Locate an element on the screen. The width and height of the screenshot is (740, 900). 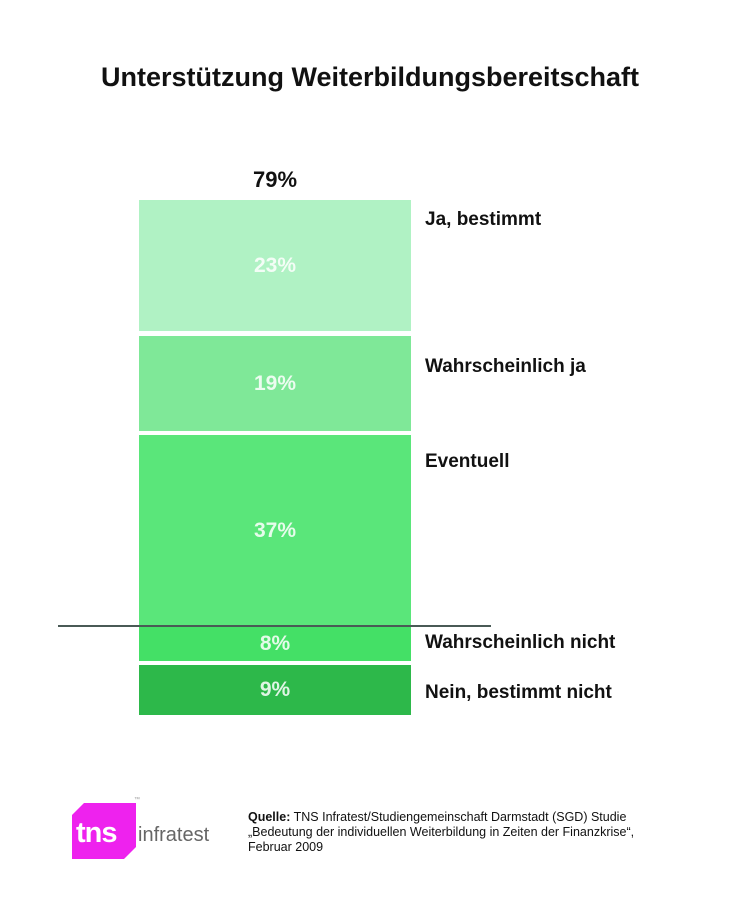
chart-title: Unterstützung Weiterbildungsbereitschaft is located at coordinates (370, 77).